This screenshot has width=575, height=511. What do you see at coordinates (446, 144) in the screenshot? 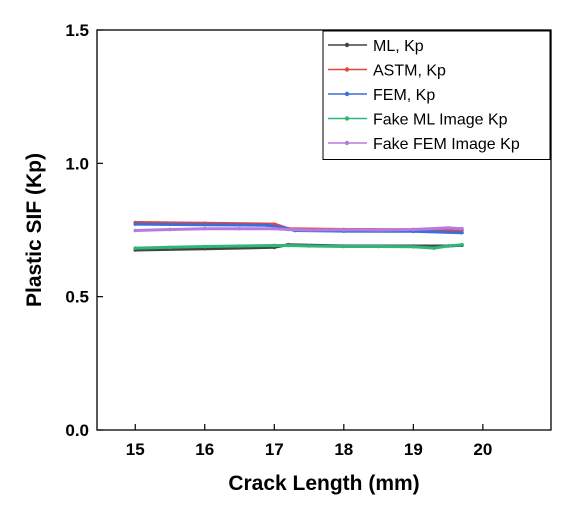
I see `legend-label: Fake FEM Image Kp` at bounding box center [446, 144].